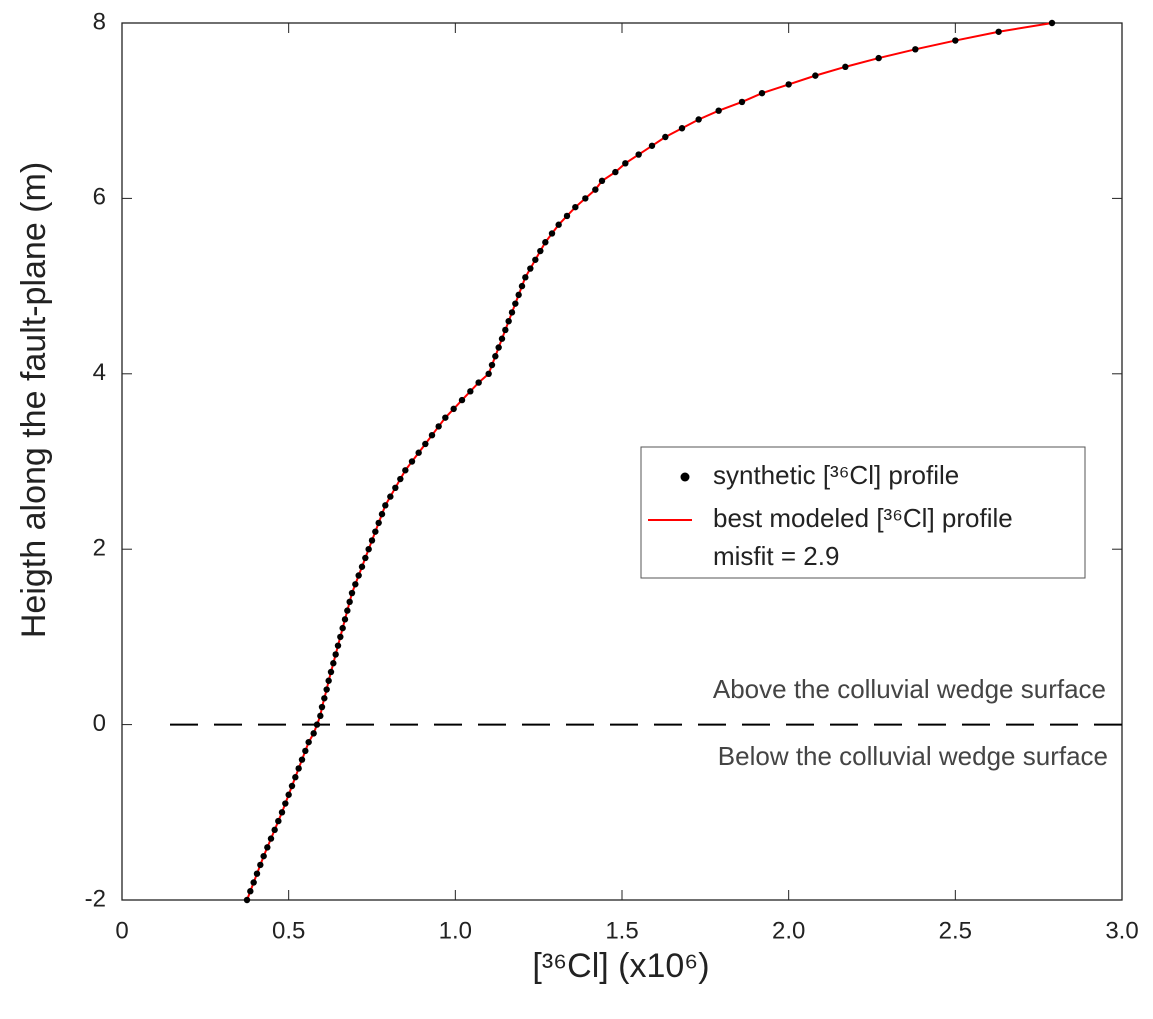 The height and width of the screenshot is (1019, 1153). What do you see at coordinates (836, 475) in the screenshot?
I see `legend-label: synthetic [³⁶Cl] profile` at bounding box center [836, 475].